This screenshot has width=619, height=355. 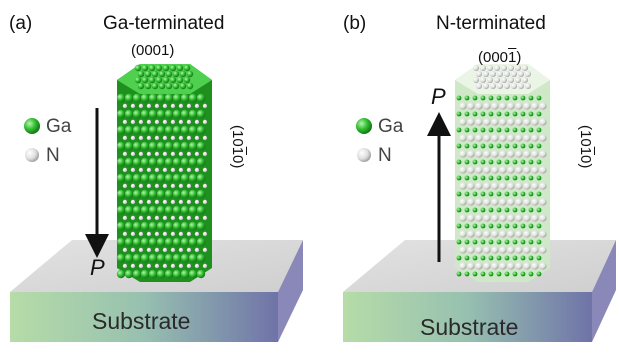 I want to click on legend-n-atom-a, so click(x=32, y=155).